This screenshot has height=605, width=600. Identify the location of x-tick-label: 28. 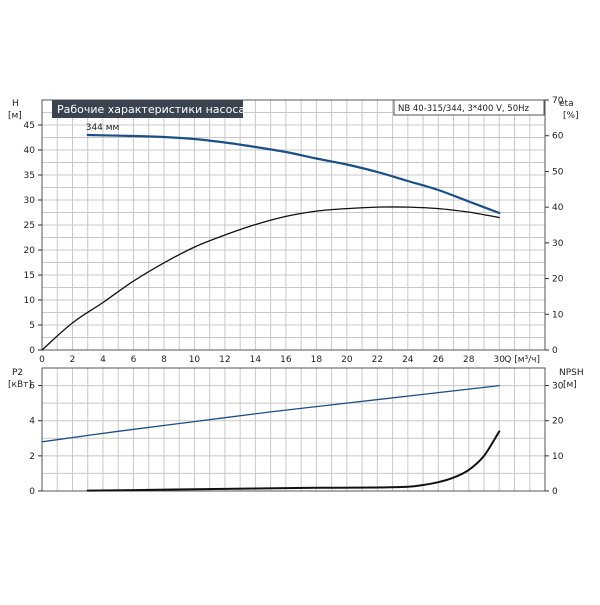
(469, 360).